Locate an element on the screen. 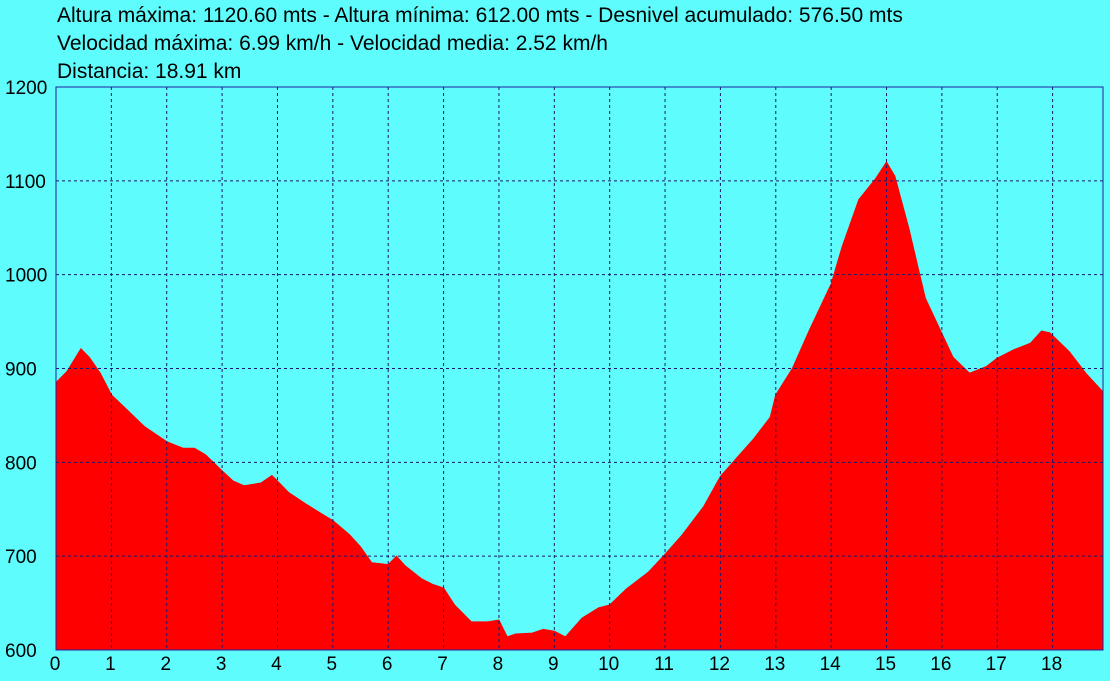  x-tick-label: 14 is located at coordinates (831, 664).